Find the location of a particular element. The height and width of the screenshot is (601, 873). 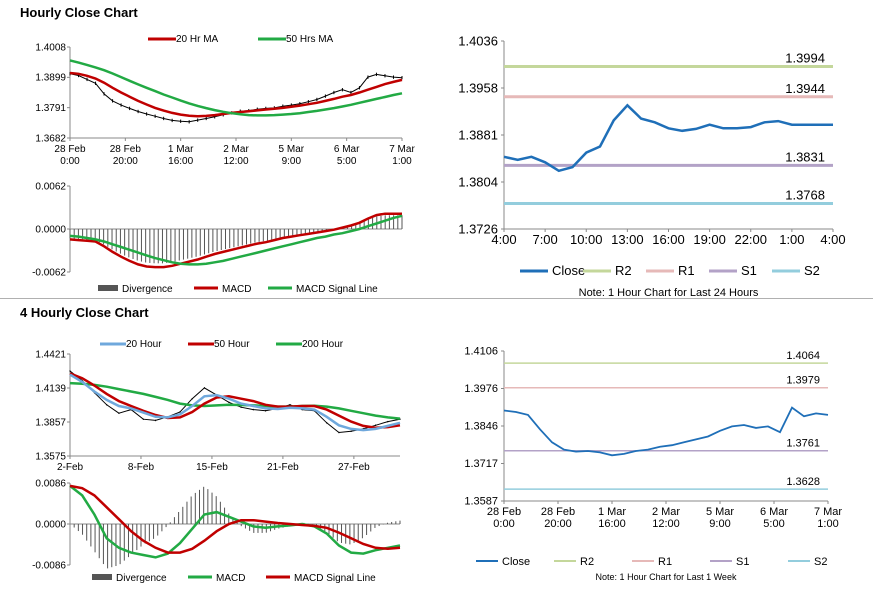

hourly-pivot-ytick-3: 1.3804 is located at coordinates (478, 181).